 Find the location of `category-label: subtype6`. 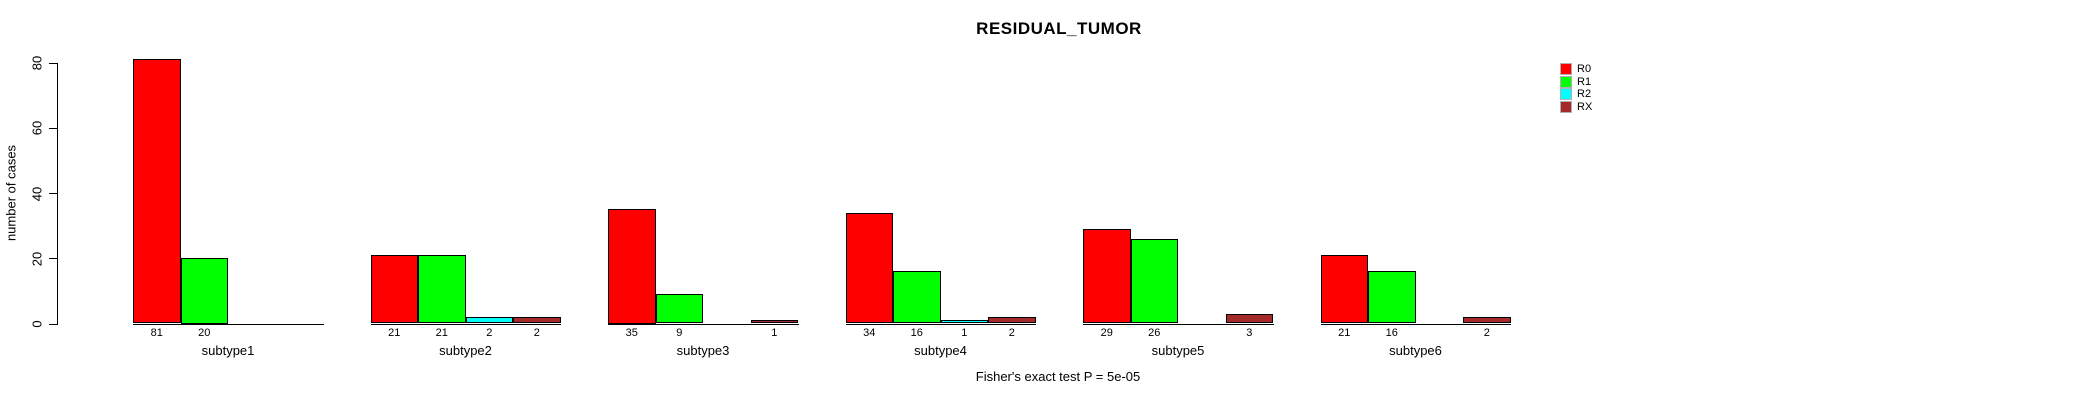

category-label: subtype6 is located at coordinates (1415, 350).